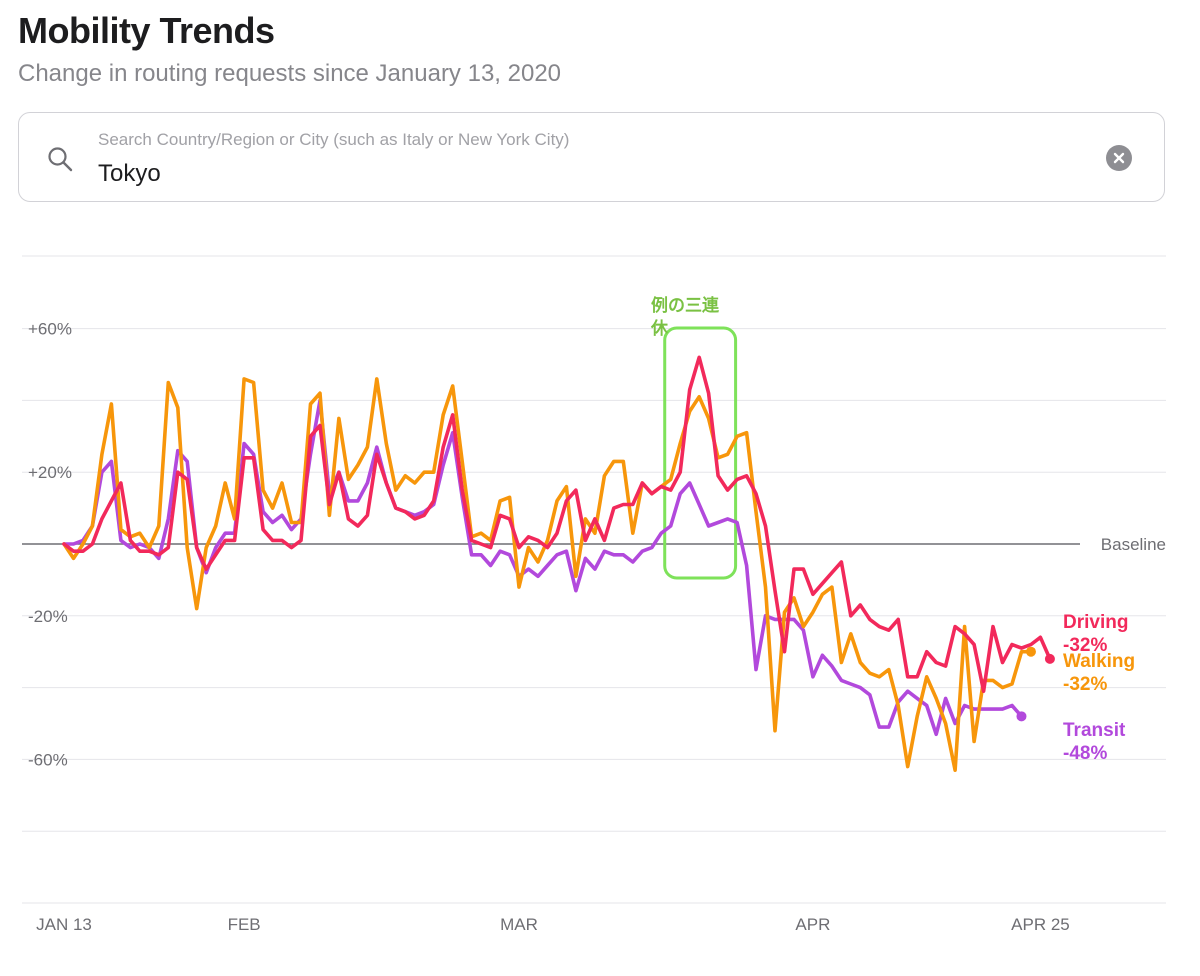  Describe the element at coordinates (553, 924) in the screenshot. I see `x-axis-ticks: JAN 13 FEB MAR APR APR 25` at that location.